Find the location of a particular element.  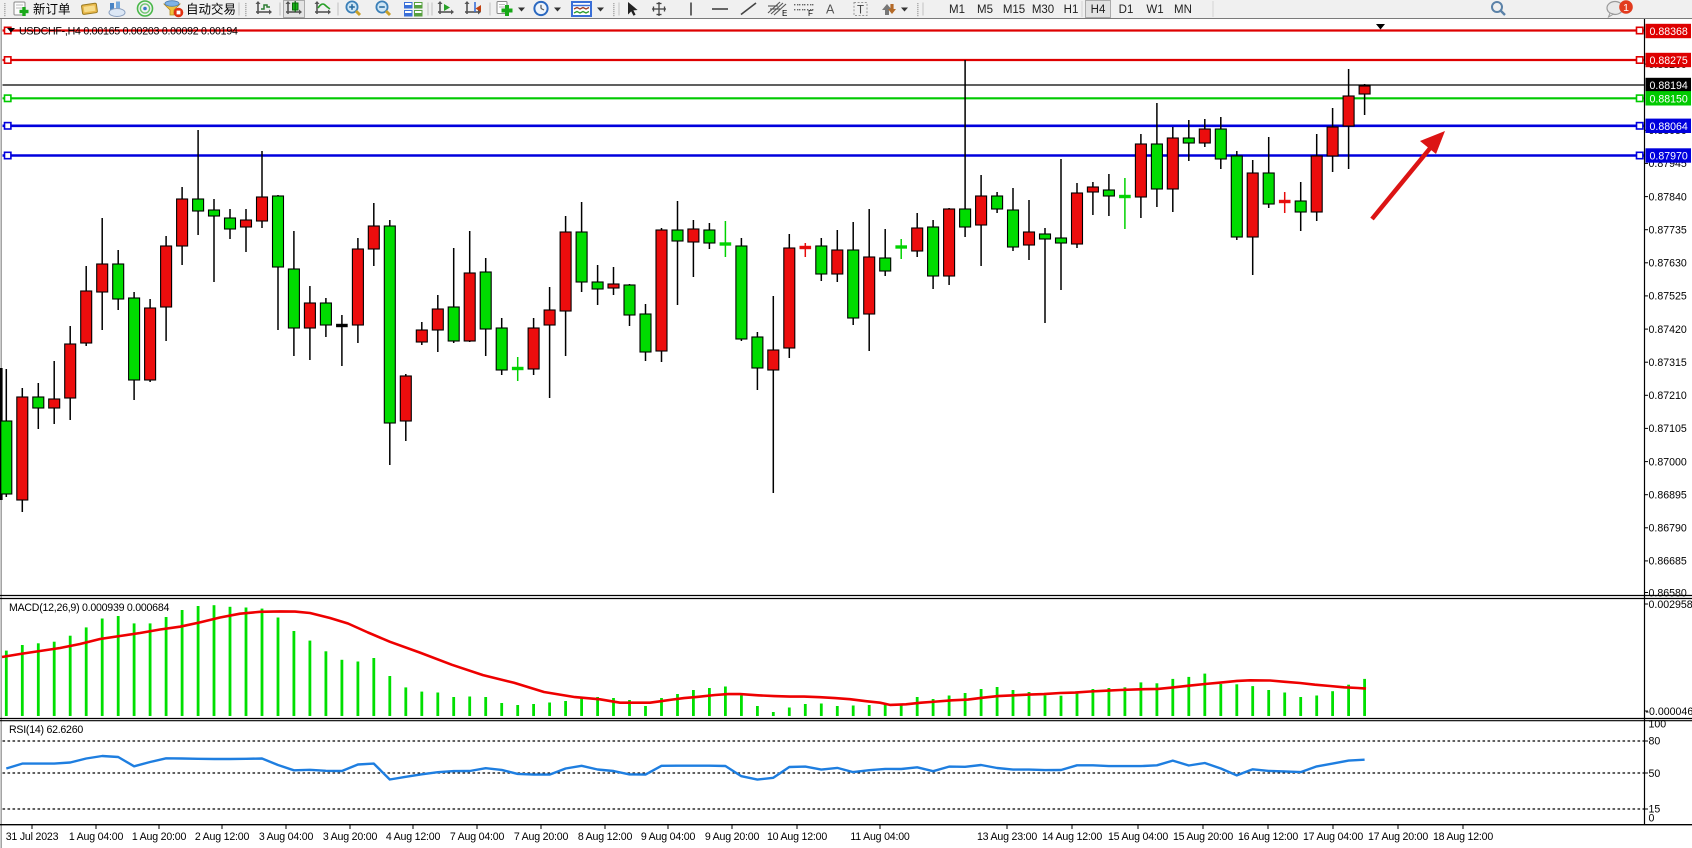

svg-text: H1 is located at coordinates (1071, 10).